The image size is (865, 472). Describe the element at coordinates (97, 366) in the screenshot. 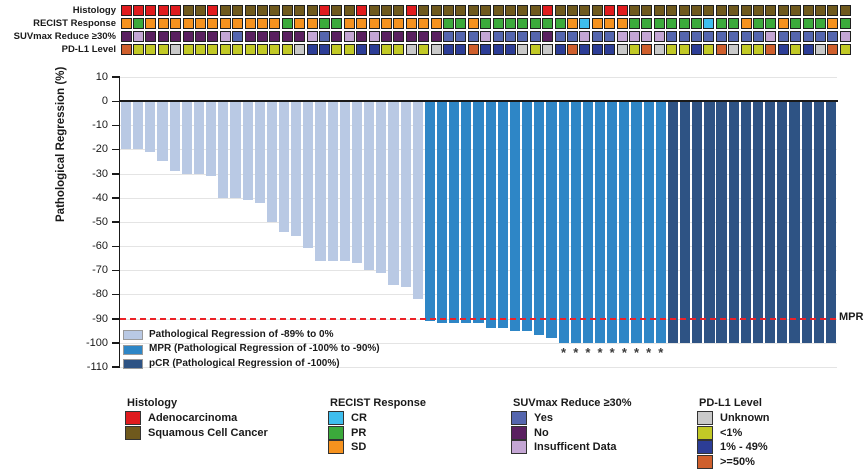

I see `y-tick-label: -110` at that location.